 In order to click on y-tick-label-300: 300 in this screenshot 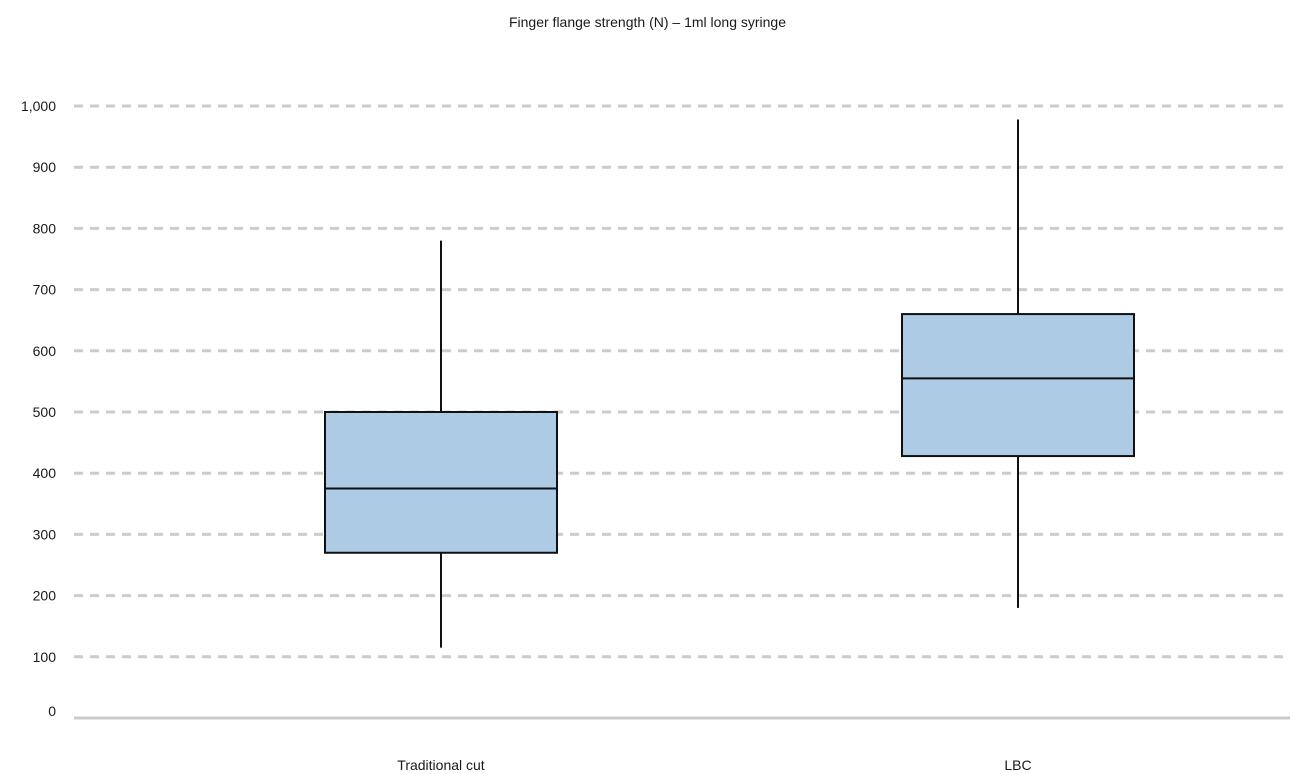, I will do `click(45, 534)`.